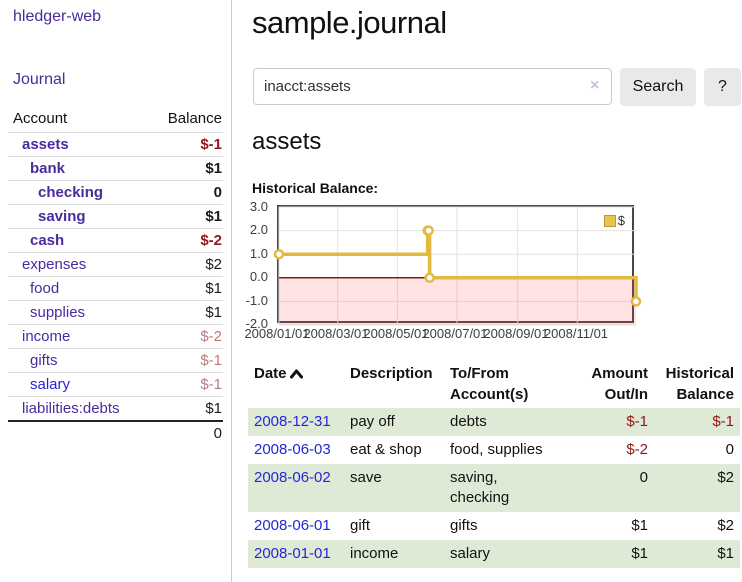 The height and width of the screenshot is (582, 742). I want to click on table-row: gifts $-1, so click(115, 360).